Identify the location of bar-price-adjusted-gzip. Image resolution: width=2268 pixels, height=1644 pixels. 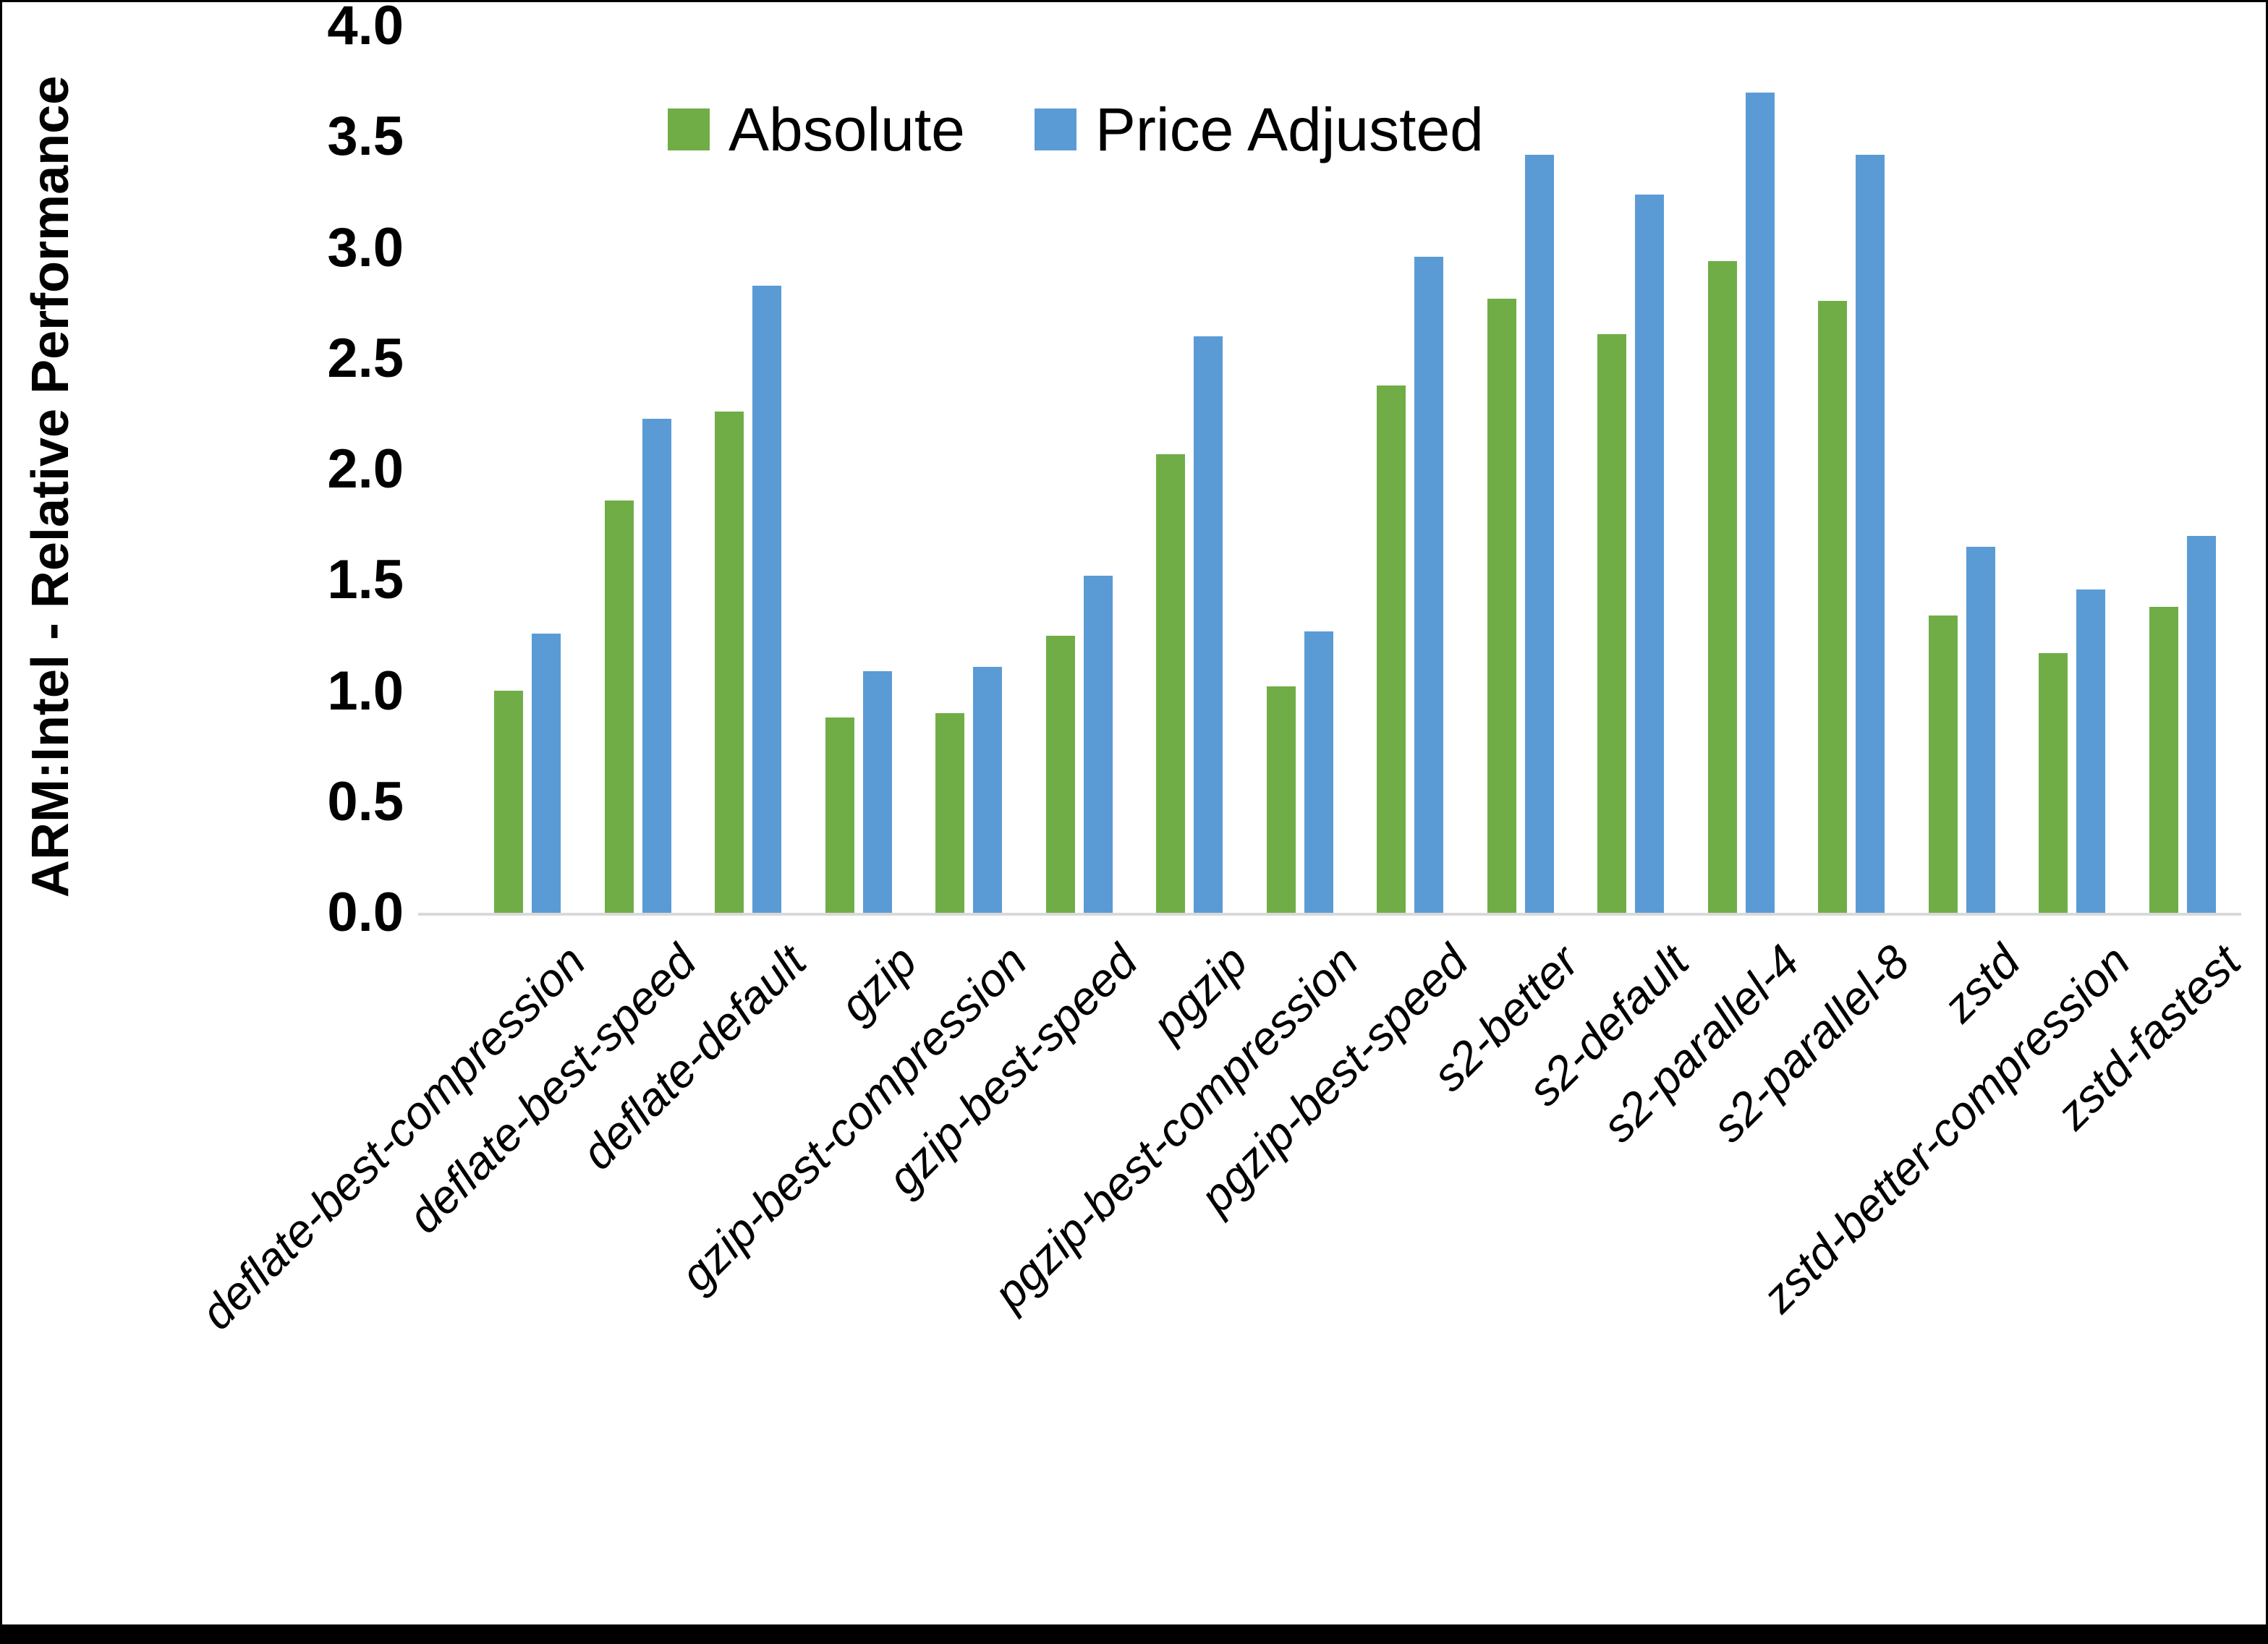
(877, 792).